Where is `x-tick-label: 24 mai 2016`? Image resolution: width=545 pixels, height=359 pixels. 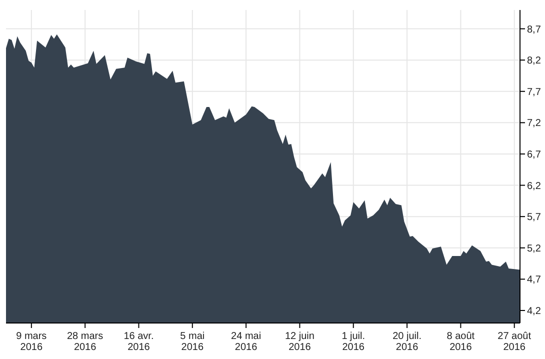
x-tick-label: 24 mai 2016 is located at coordinates (246, 342).